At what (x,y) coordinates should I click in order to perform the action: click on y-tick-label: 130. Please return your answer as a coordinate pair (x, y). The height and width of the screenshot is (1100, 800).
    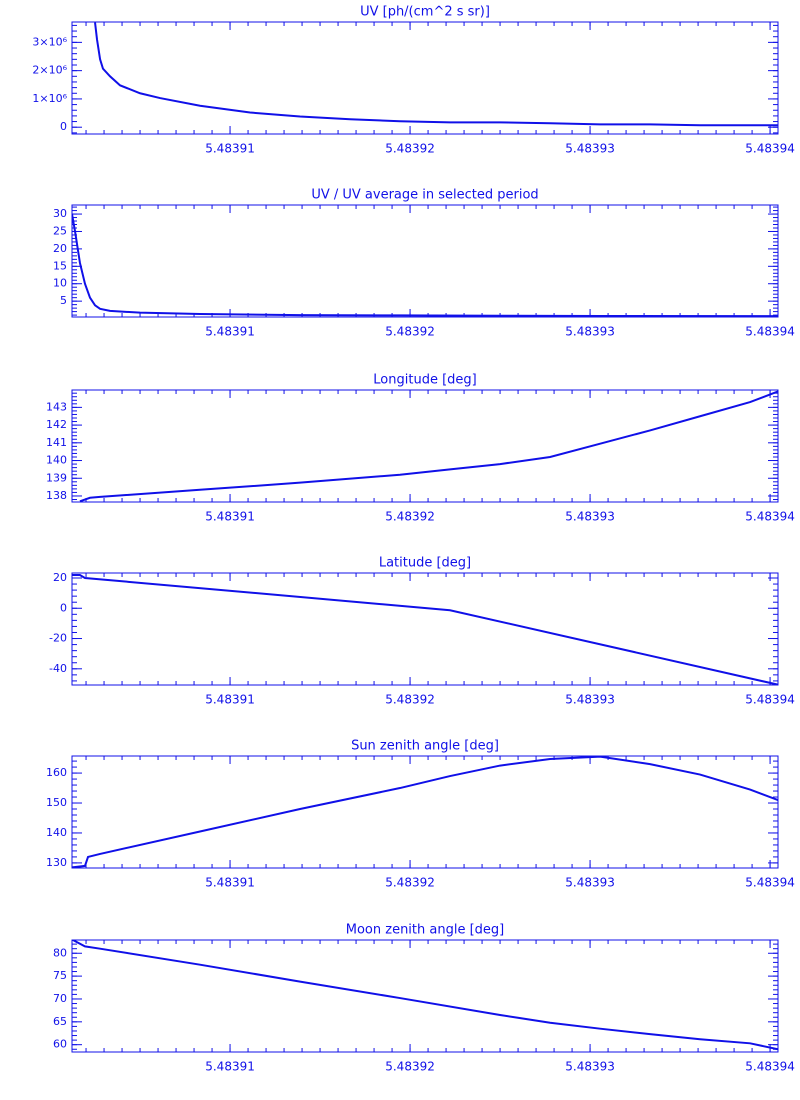
    Looking at the image, I should click on (56, 862).